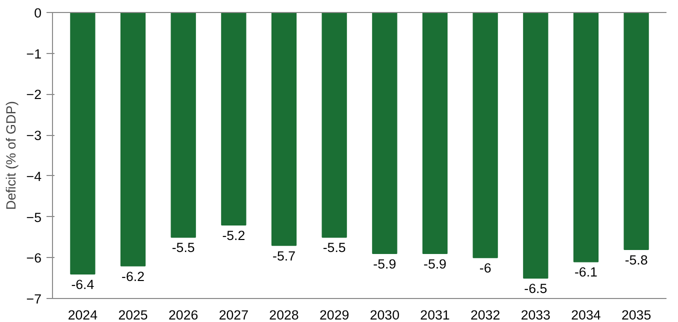 This screenshot has height=322, width=678. I want to click on y-tick-label: −5, so click(34, 217).